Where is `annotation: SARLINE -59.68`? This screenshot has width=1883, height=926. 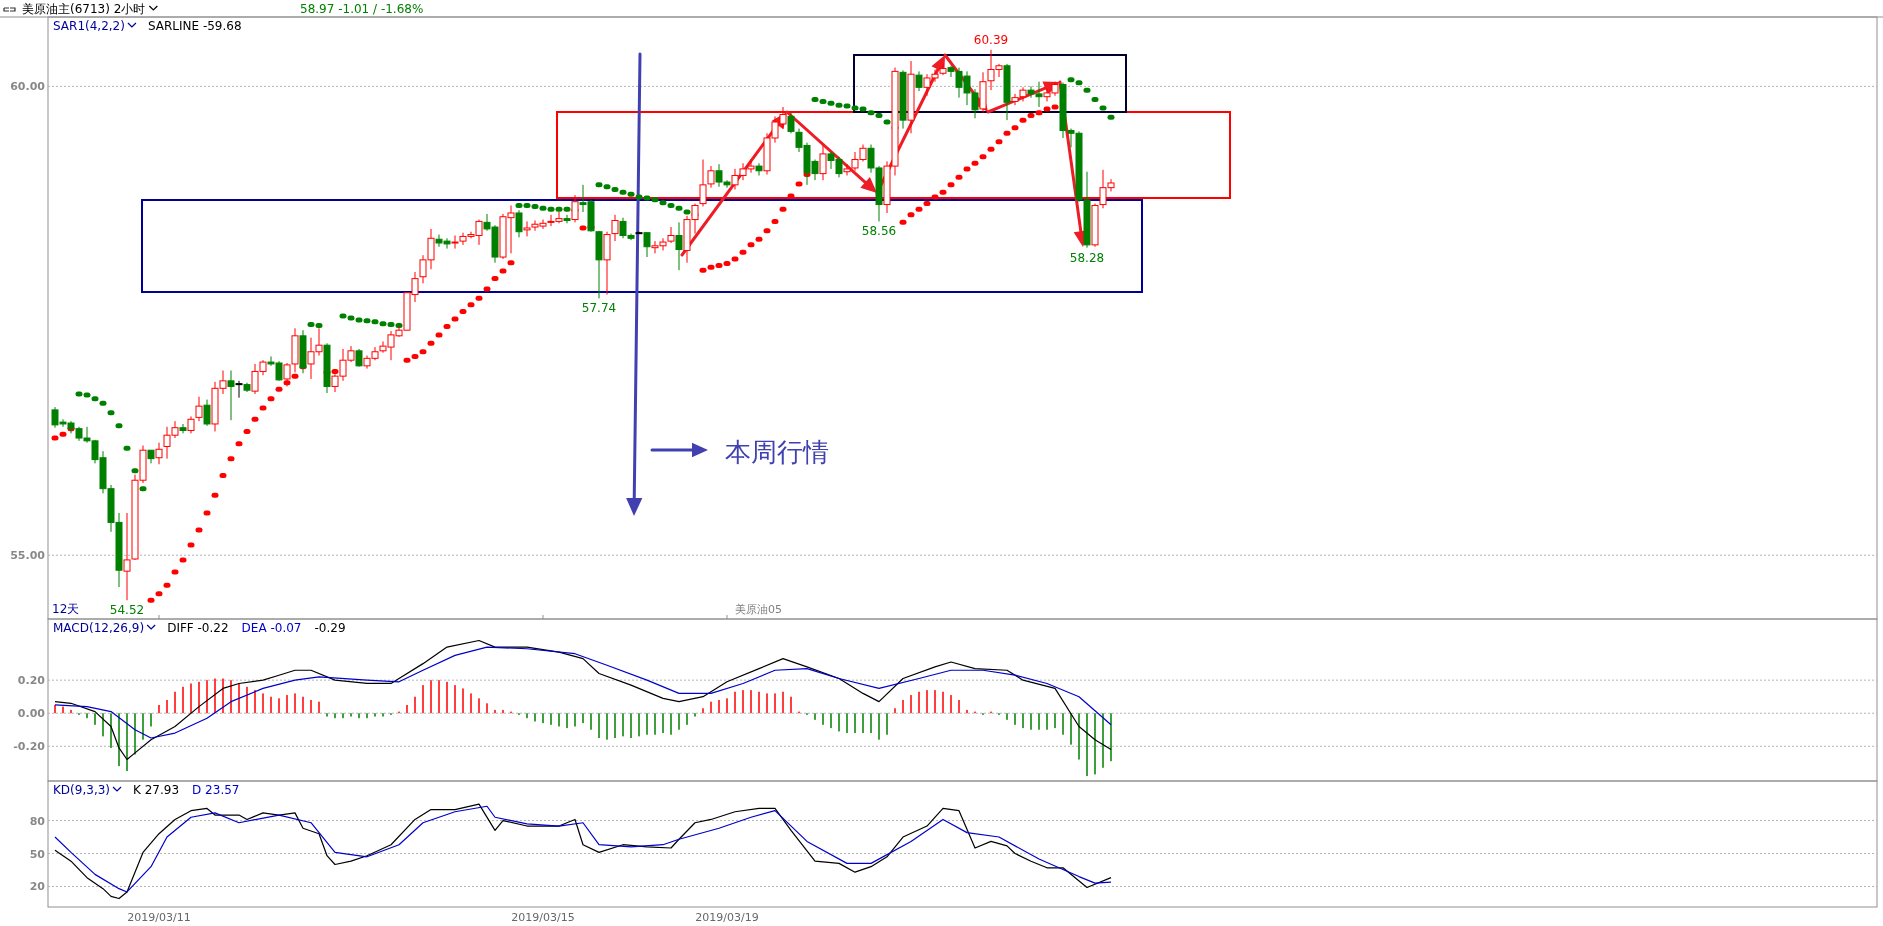 annotation: SARLINE -59.68 is located at coordinates (194, 26).